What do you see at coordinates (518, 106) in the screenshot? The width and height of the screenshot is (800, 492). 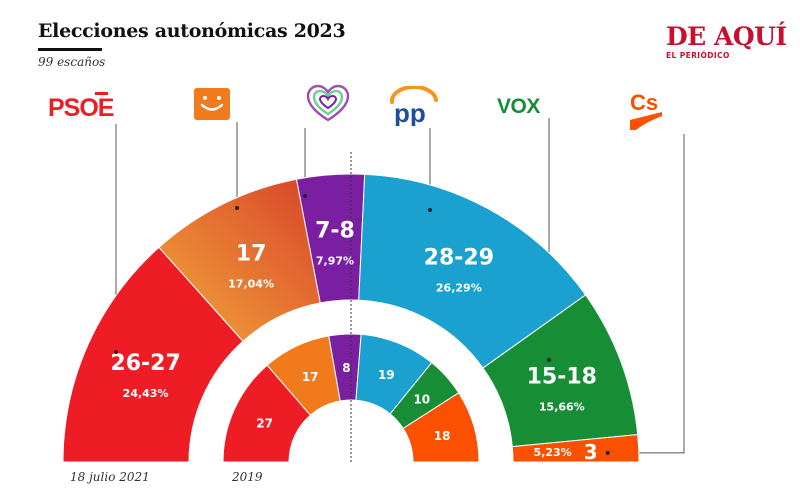 I see `vox-logo-text: VOX` at bounding box center [518, 106].